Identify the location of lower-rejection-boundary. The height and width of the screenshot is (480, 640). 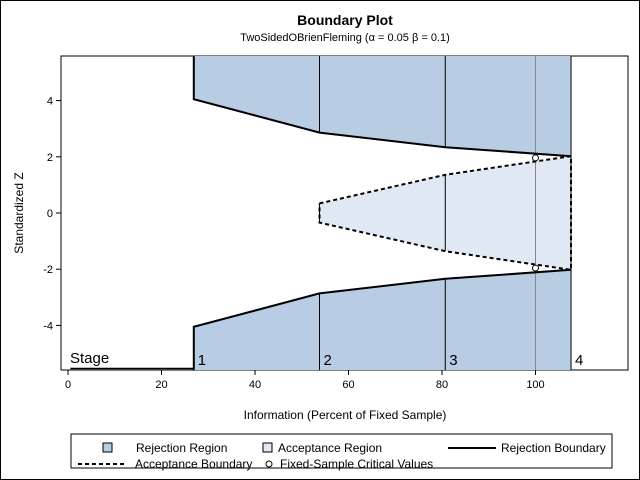
(382, 319).